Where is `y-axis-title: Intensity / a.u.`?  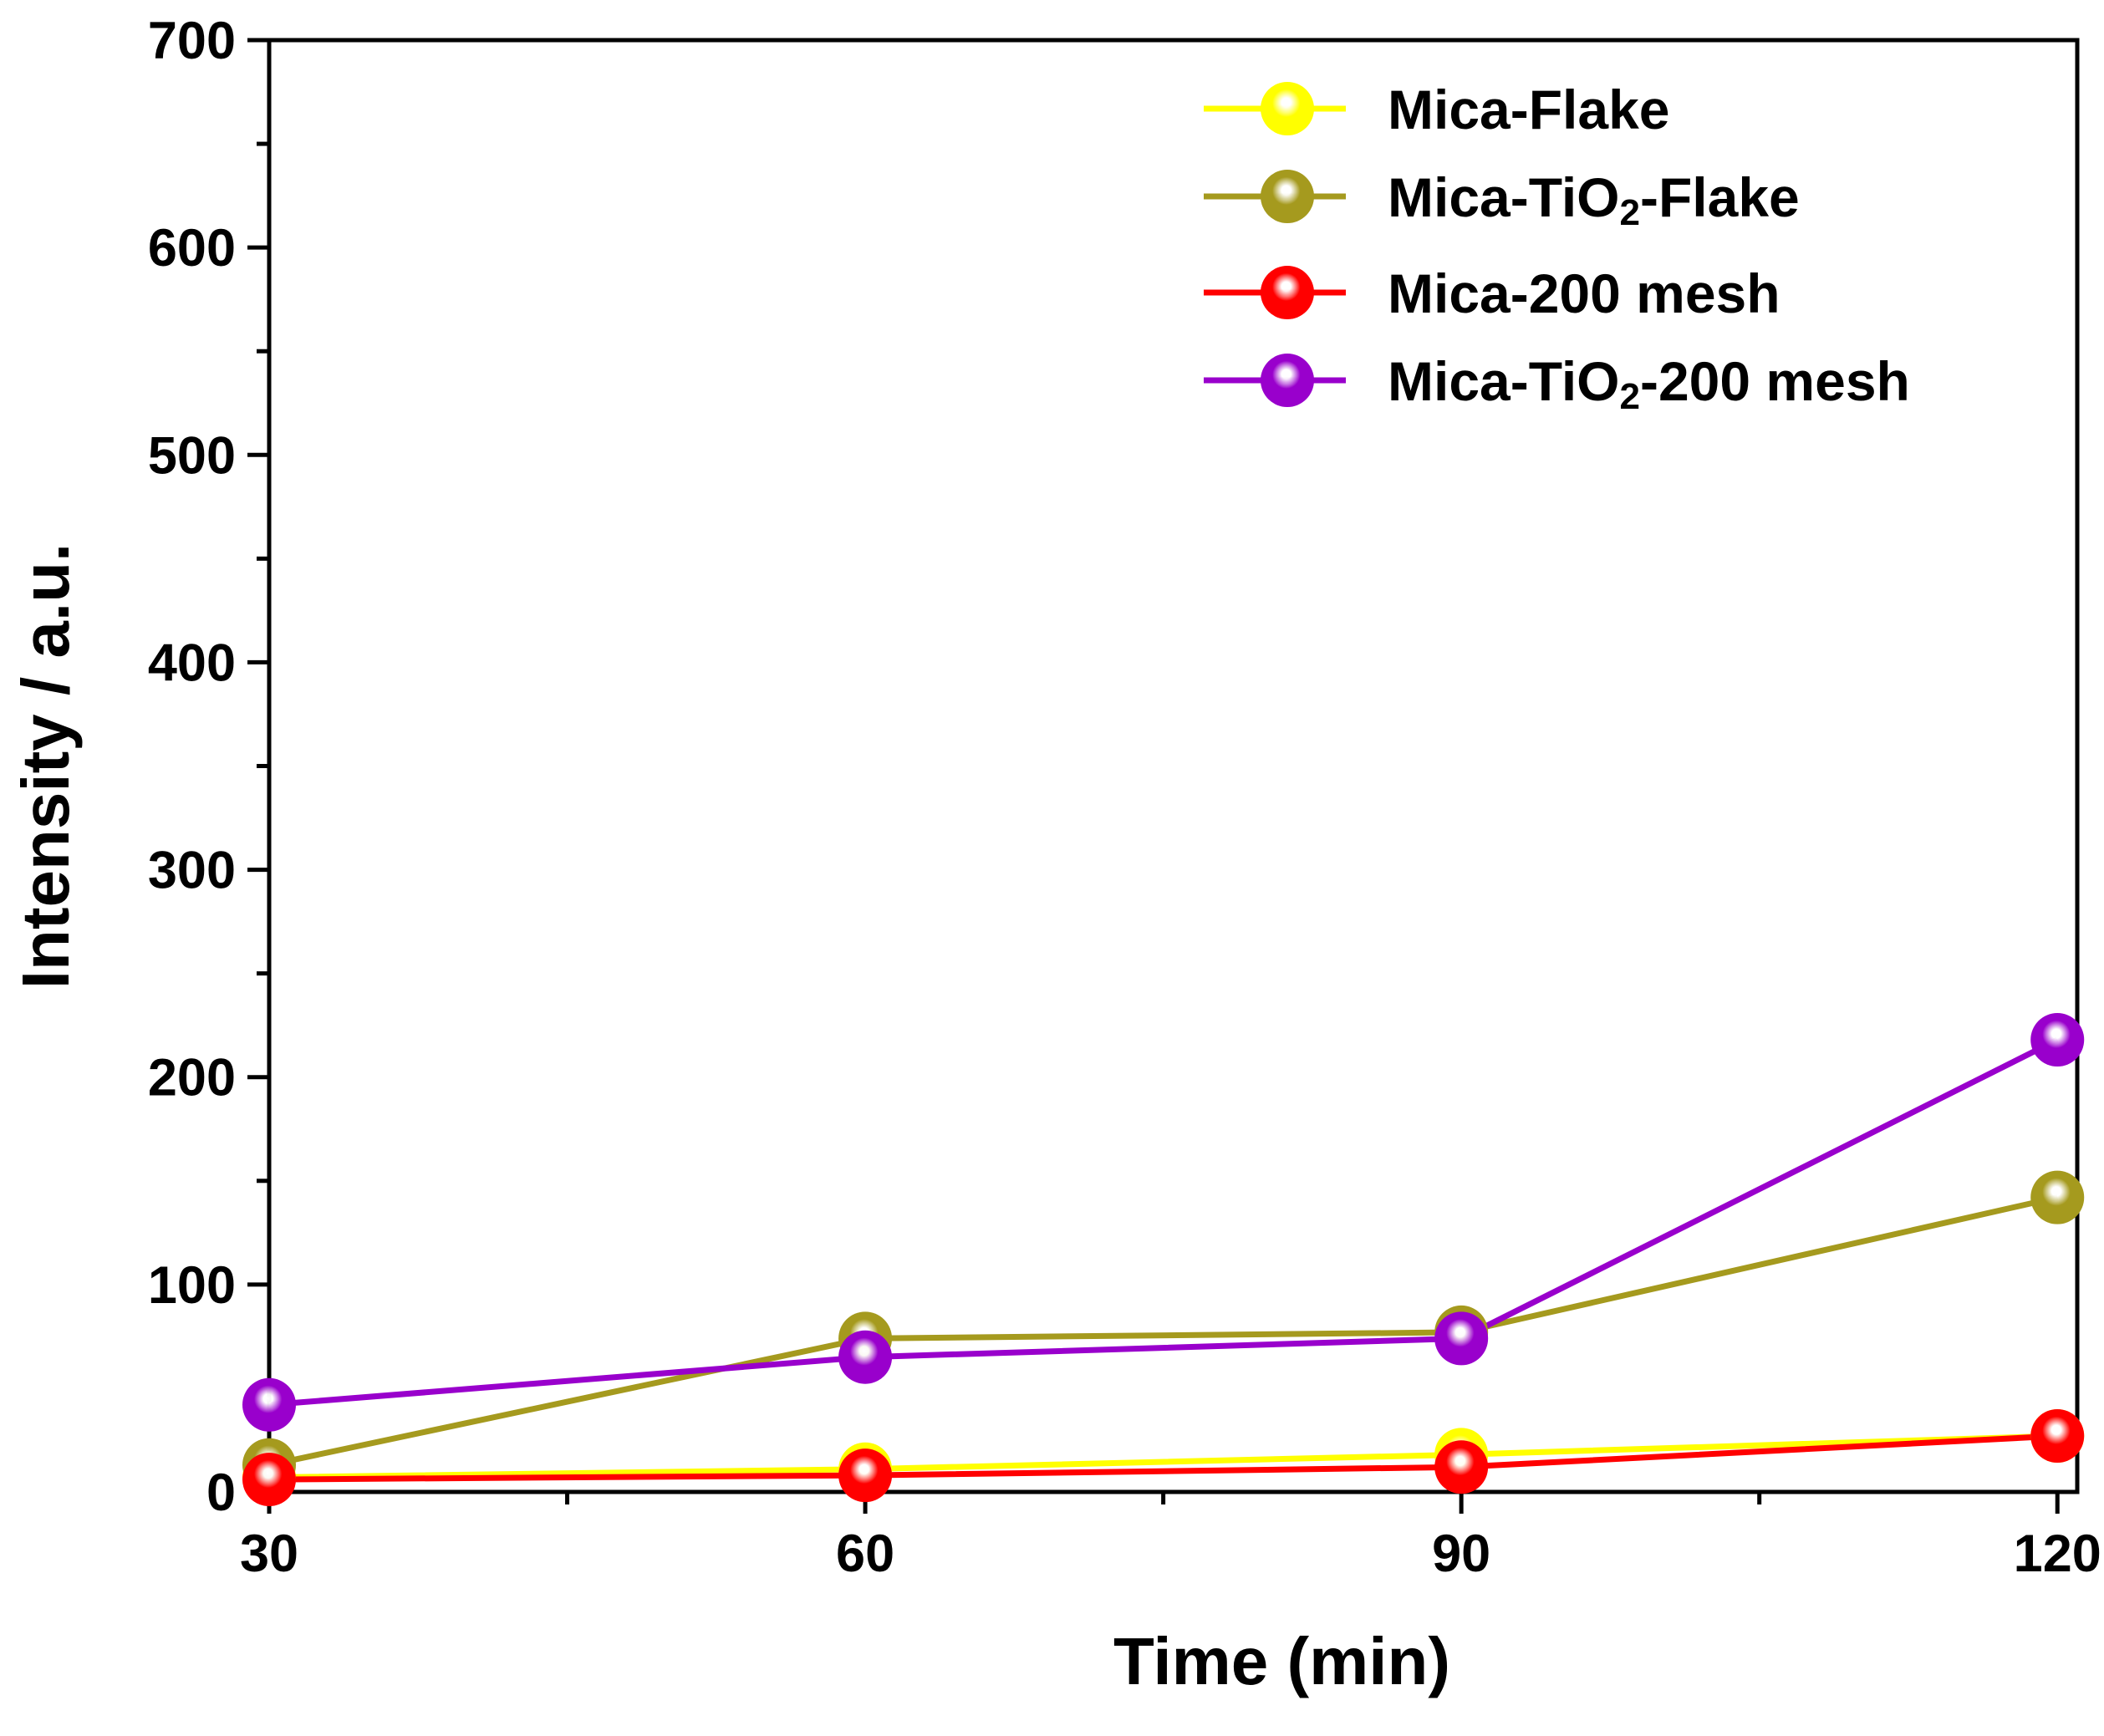 y-axis-title: Intensity / a.u. is located at coordinates (45, 766).